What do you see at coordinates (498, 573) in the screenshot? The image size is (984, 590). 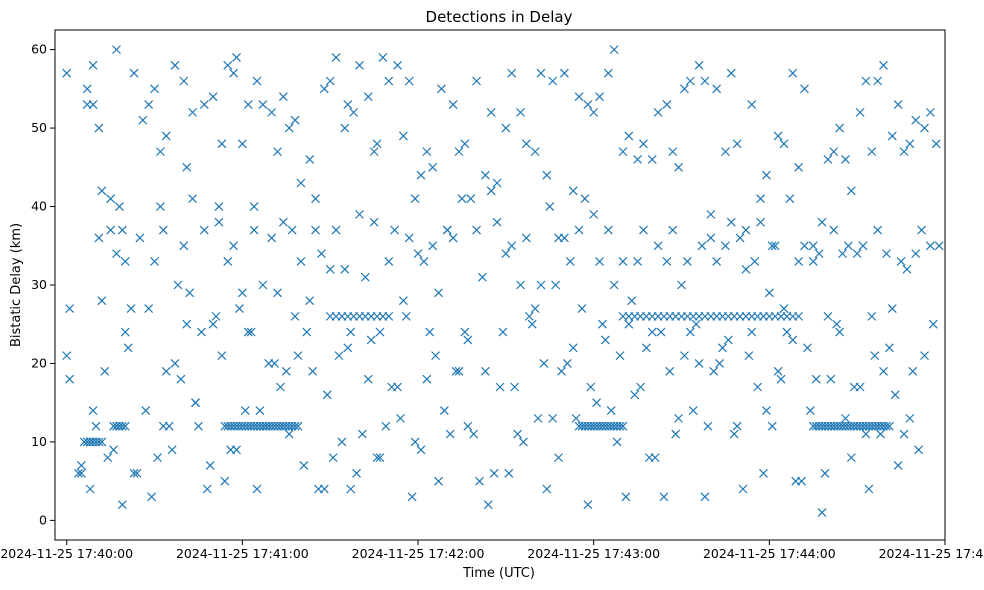 I see `x-axis-title: Time (UTC)` at bounding box center [498, 573].